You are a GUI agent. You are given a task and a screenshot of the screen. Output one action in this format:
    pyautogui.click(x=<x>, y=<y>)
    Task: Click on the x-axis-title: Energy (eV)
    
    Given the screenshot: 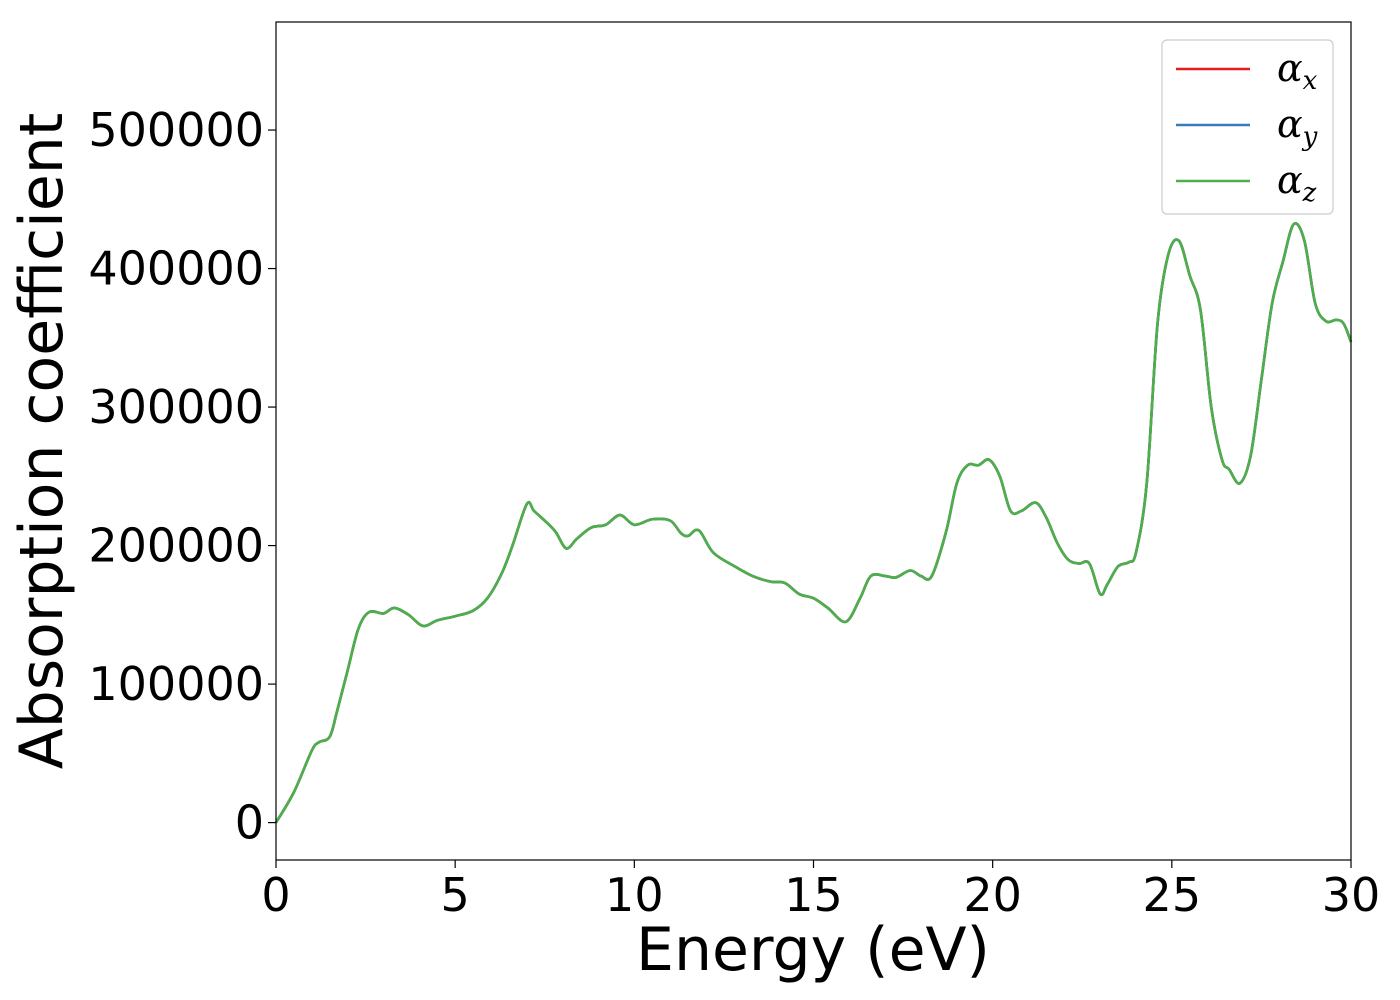 What is the action you would take?
    pyautogui.click(x=813, y=950)
    